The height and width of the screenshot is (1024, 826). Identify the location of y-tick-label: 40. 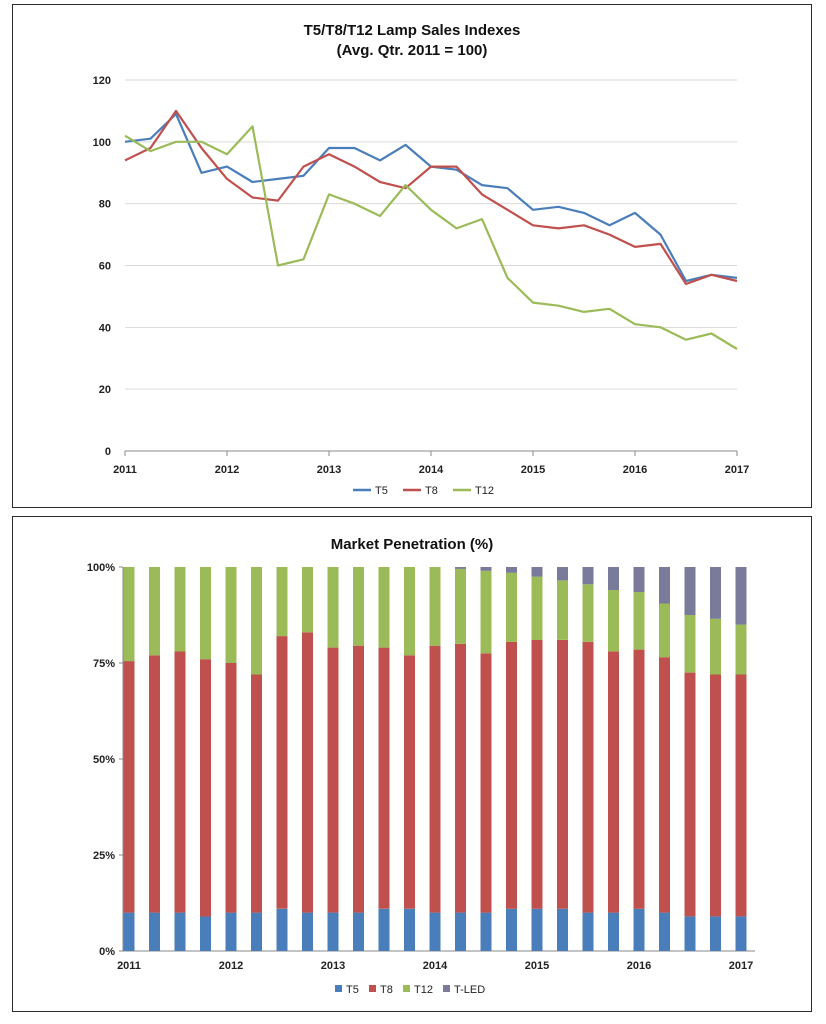
(105, 328).